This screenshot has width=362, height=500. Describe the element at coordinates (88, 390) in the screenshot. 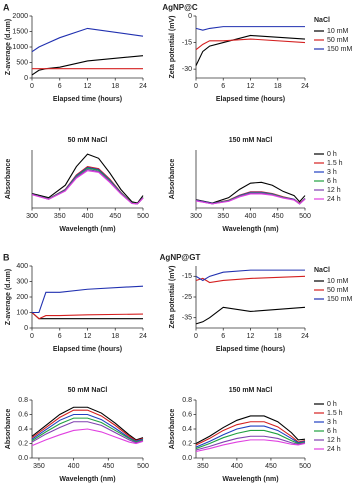

I see `chart-title: 50 mM NaCl` at that location.